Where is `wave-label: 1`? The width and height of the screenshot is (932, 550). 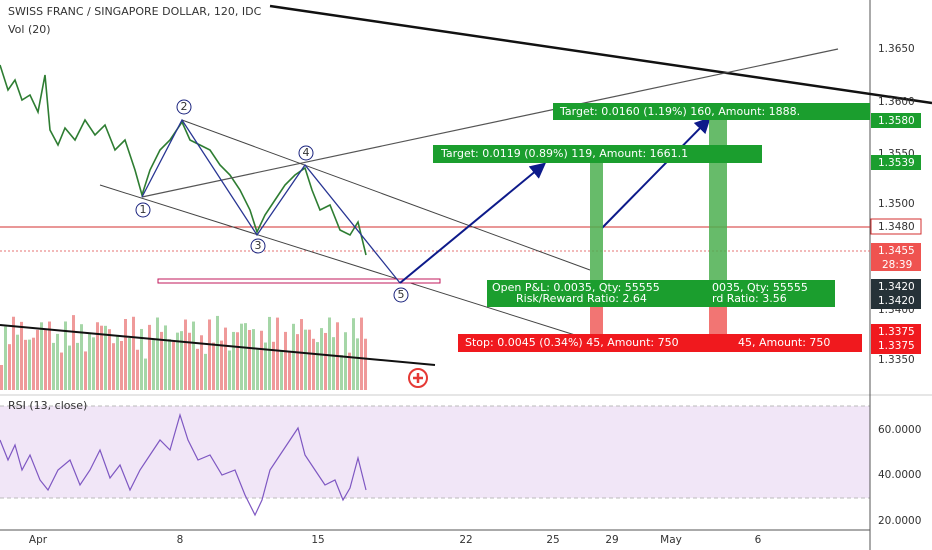
wave-label: 1 is located at coordinates (143, 209).